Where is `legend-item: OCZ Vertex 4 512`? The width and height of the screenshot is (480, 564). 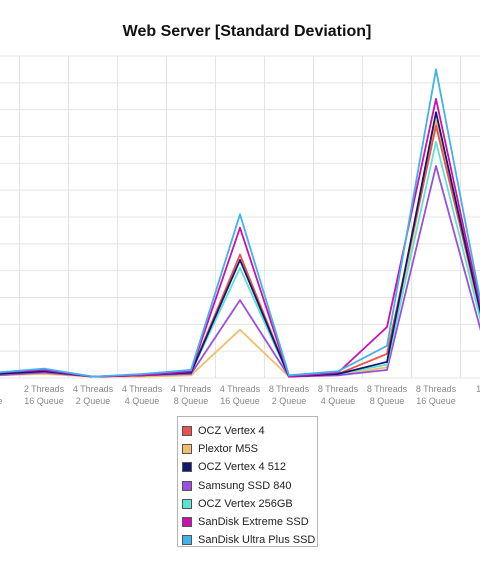
legend-item: OCZ Vertex 4 512 is located at coordinates (247, 467).